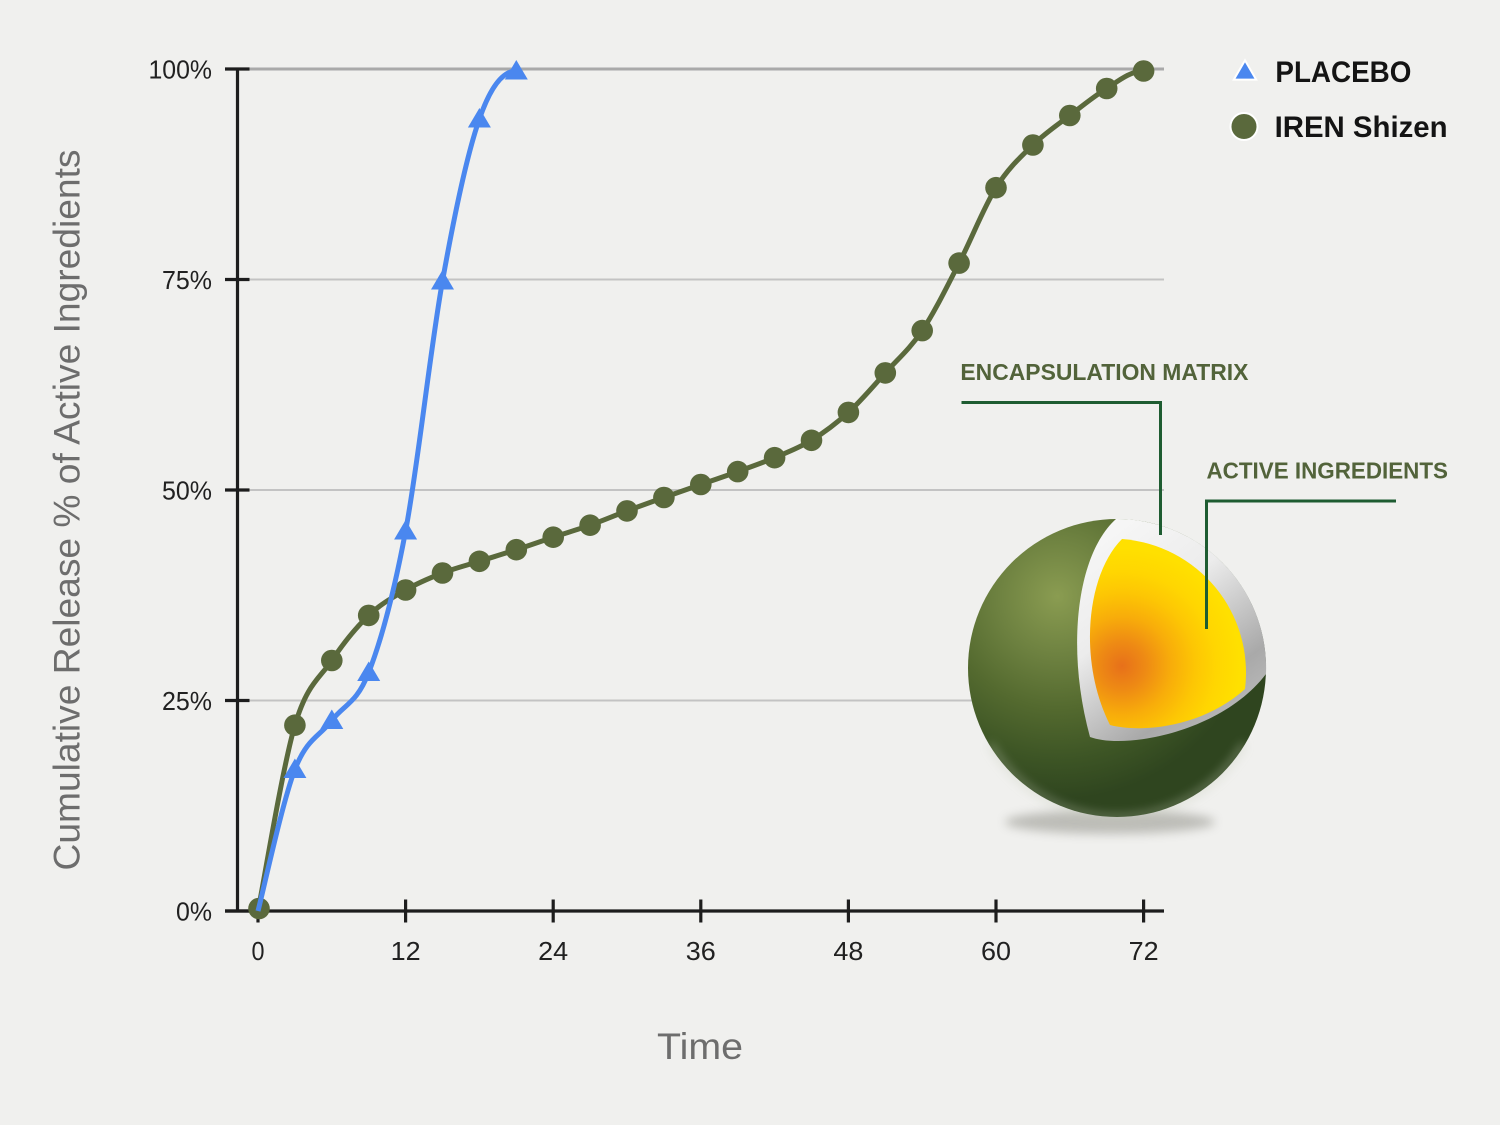  Describe the element at coordinates (1144, 951) in the screenshot. I see `svg-text: 72` at that location.